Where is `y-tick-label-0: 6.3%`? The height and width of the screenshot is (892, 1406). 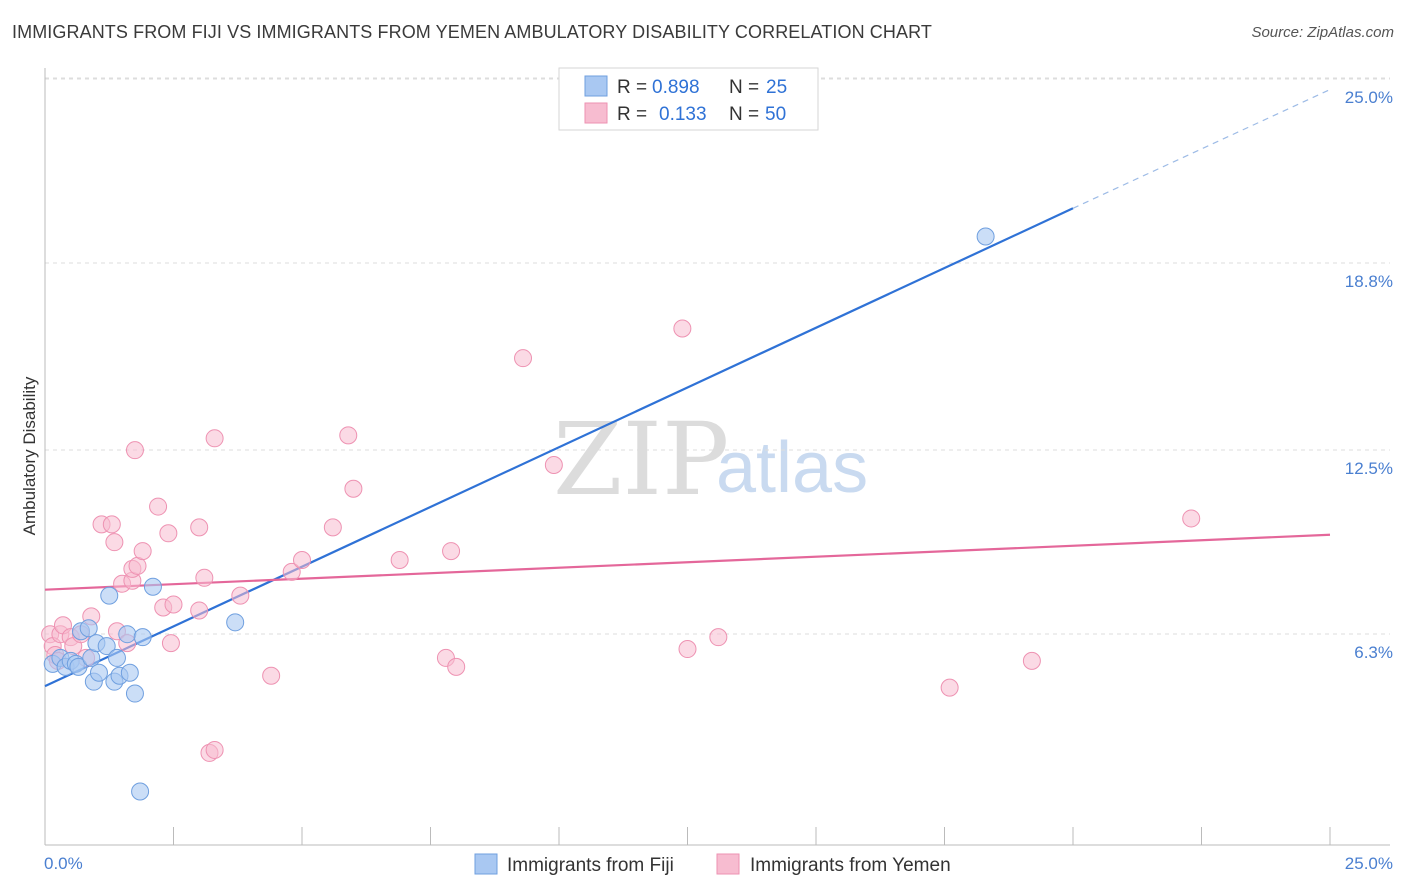
y-tick-label-0: 6.3% is located at coordinates (1373, 652).